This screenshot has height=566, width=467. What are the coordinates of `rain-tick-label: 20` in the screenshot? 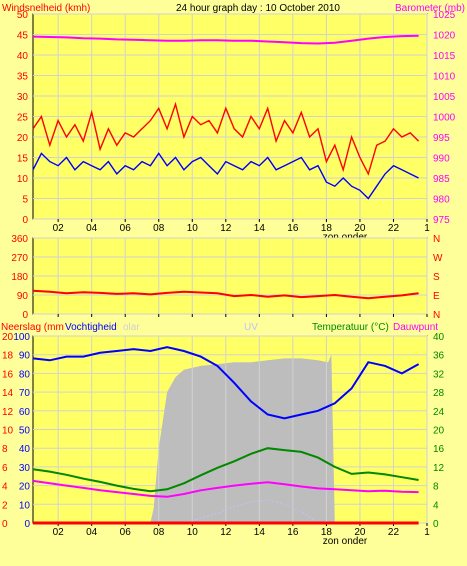 It's located at (8, 337).